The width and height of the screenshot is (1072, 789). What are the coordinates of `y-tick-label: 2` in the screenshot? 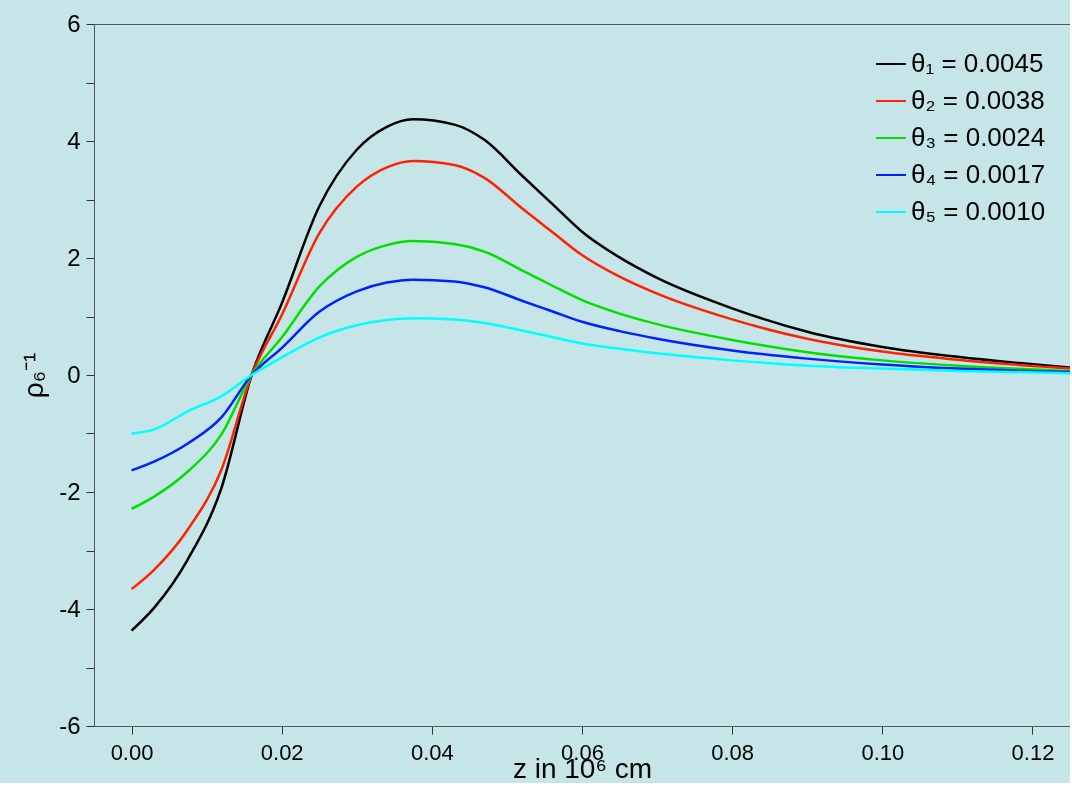 It's located at (74, 257).